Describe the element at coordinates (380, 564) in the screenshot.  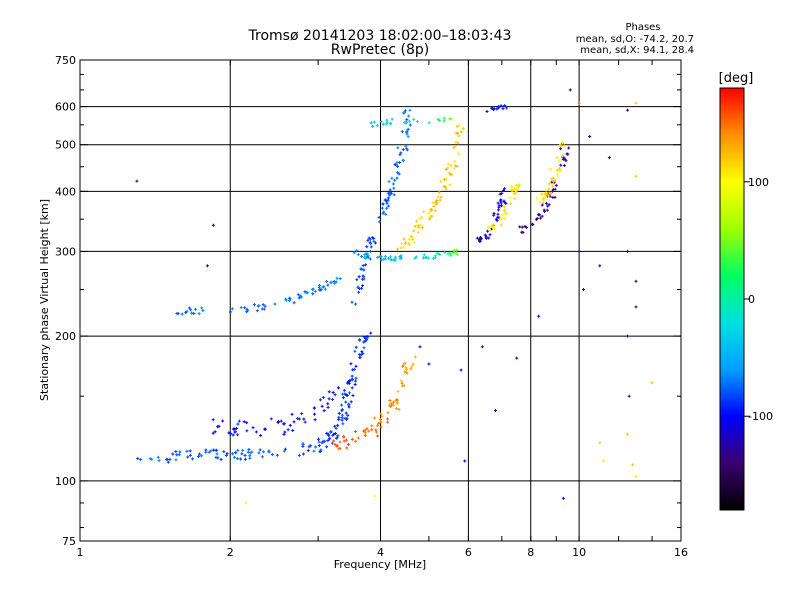
I see `x-axis-label: Frequency [MHz]` at that location.